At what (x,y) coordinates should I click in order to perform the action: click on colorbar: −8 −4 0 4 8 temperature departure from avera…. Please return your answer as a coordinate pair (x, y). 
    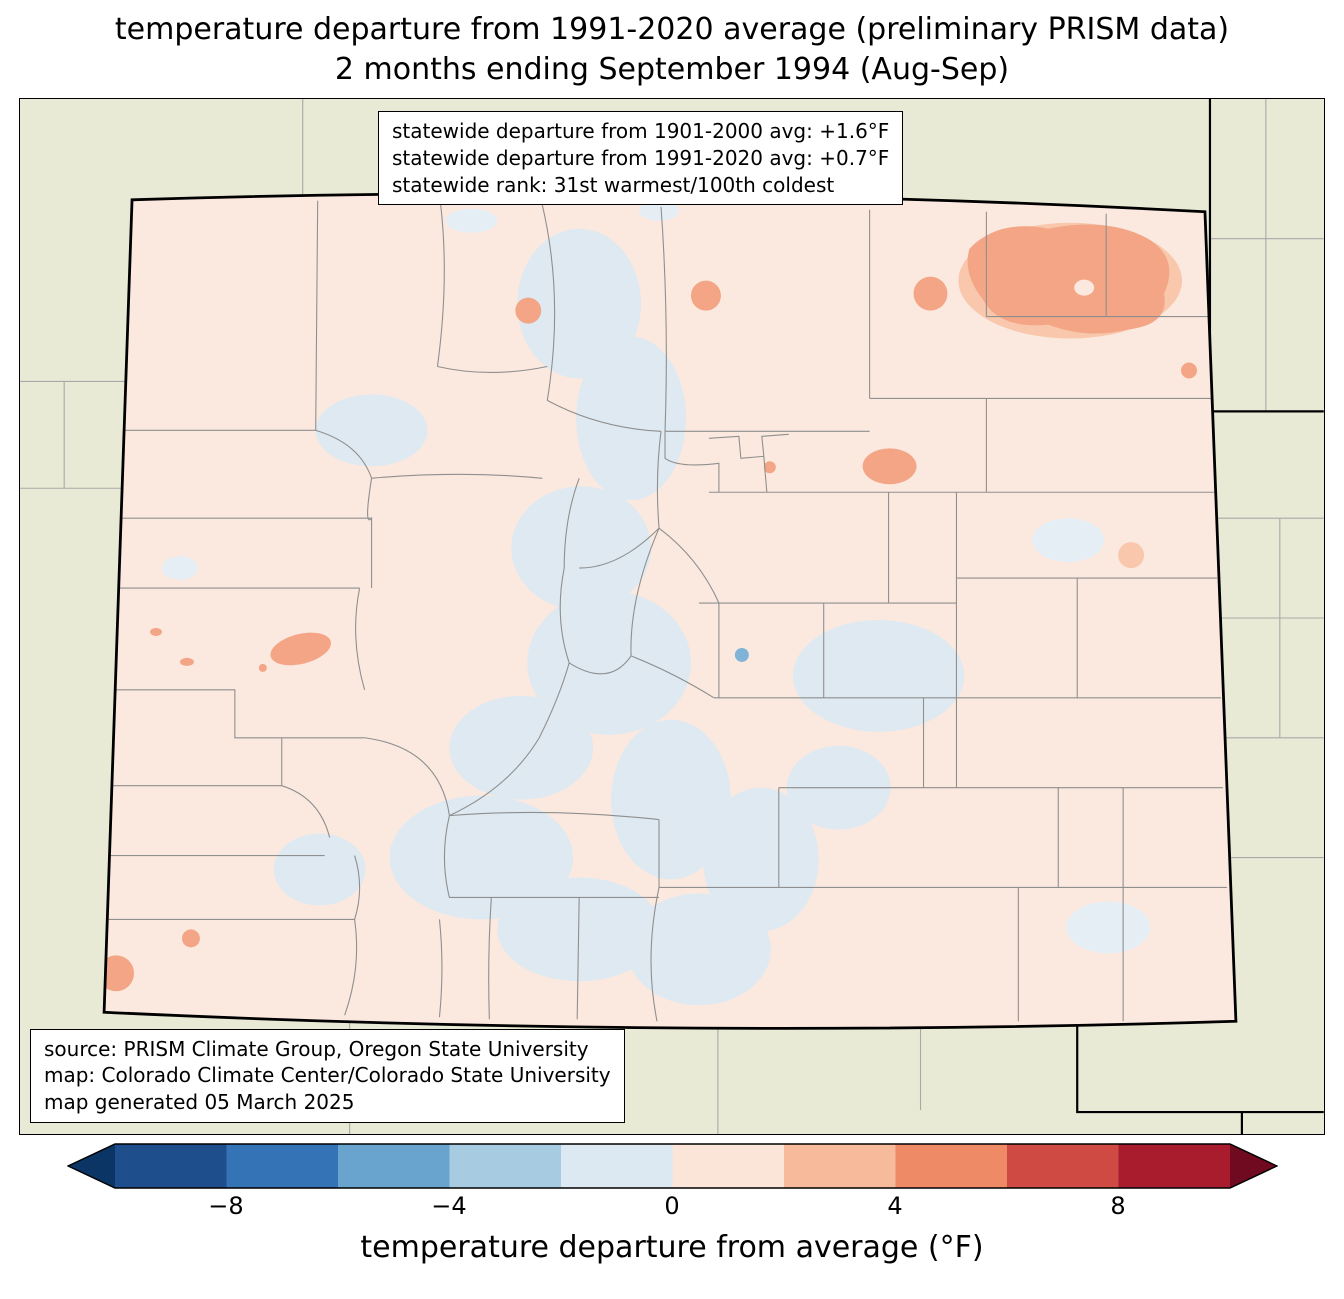
    Looking at the image, I should click on (672, 1204).